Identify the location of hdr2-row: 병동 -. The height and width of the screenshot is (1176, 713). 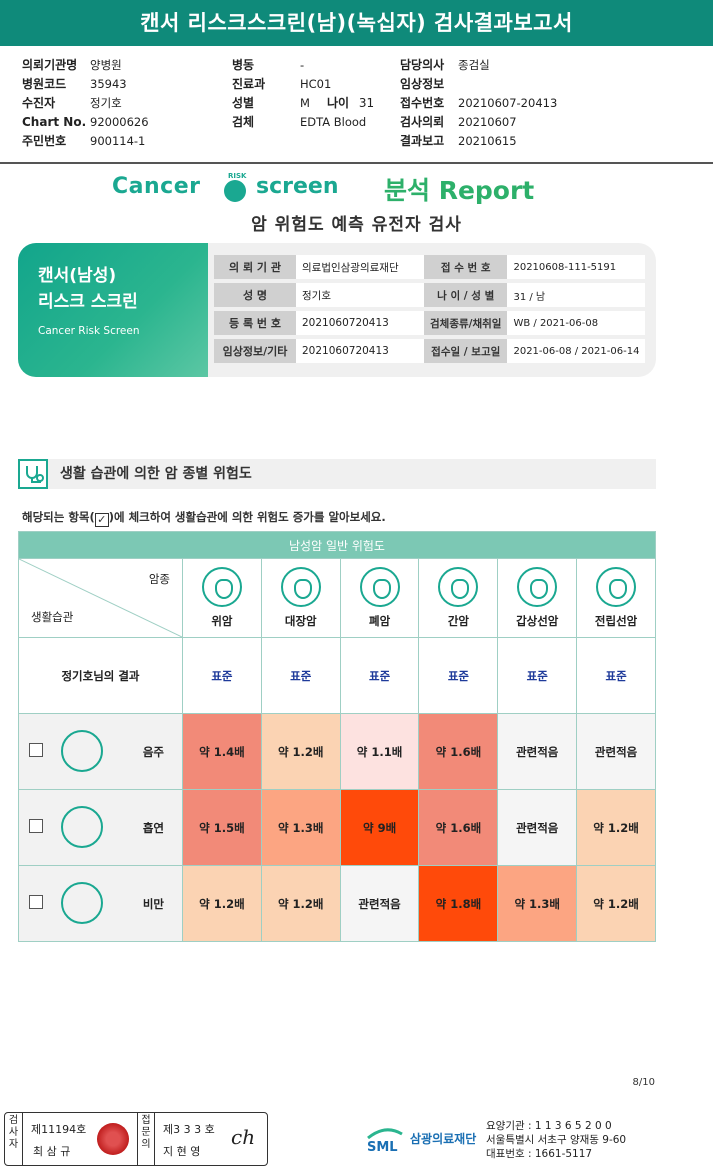
(299, 65).